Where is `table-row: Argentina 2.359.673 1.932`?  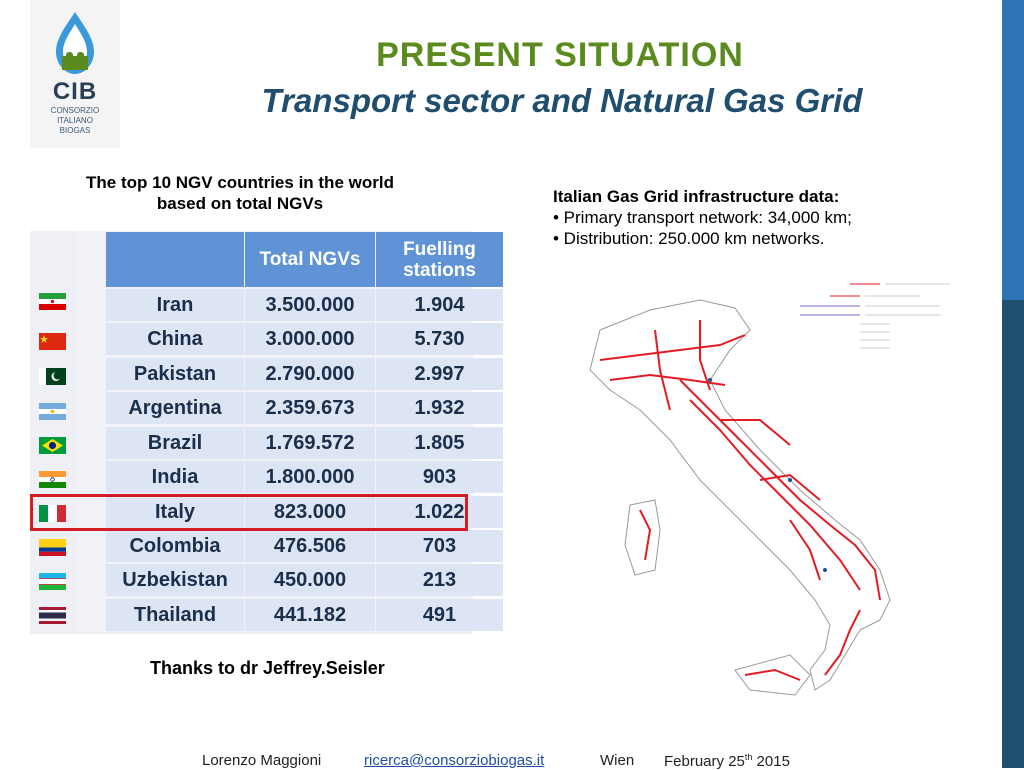
table-row: Argentina 2.359.673 1.932 is located at coordinates (304, 408).